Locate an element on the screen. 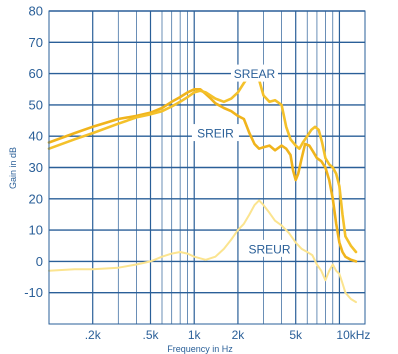 The image size is (398, 354). series-label-sreur: SREUR is located at coordinates (270, 249).